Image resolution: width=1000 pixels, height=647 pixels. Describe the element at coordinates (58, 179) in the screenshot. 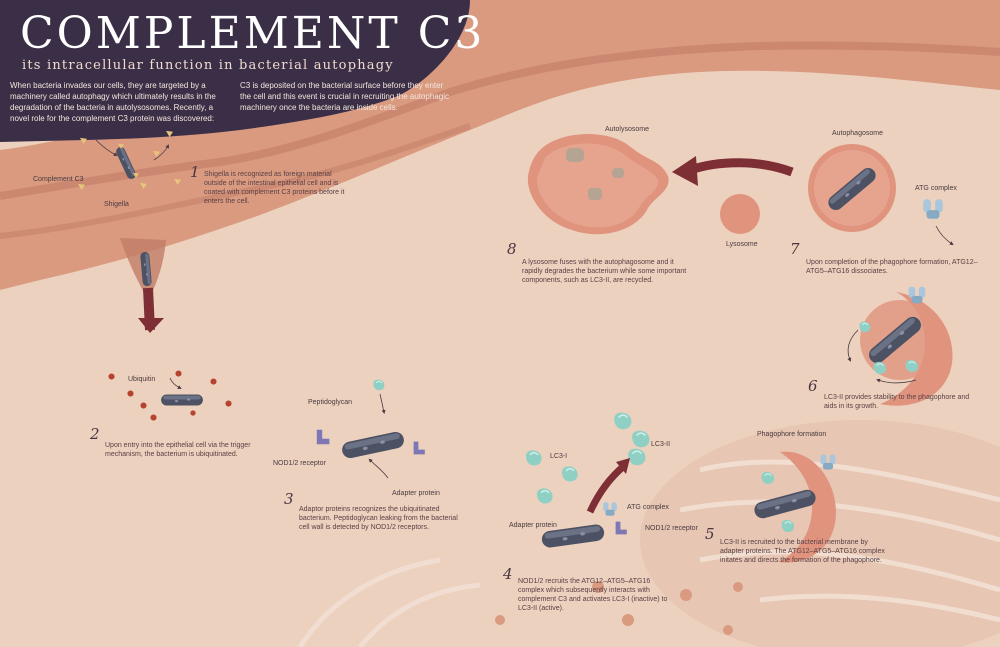

I see `label-complement-c3: Complement C3` at that location.